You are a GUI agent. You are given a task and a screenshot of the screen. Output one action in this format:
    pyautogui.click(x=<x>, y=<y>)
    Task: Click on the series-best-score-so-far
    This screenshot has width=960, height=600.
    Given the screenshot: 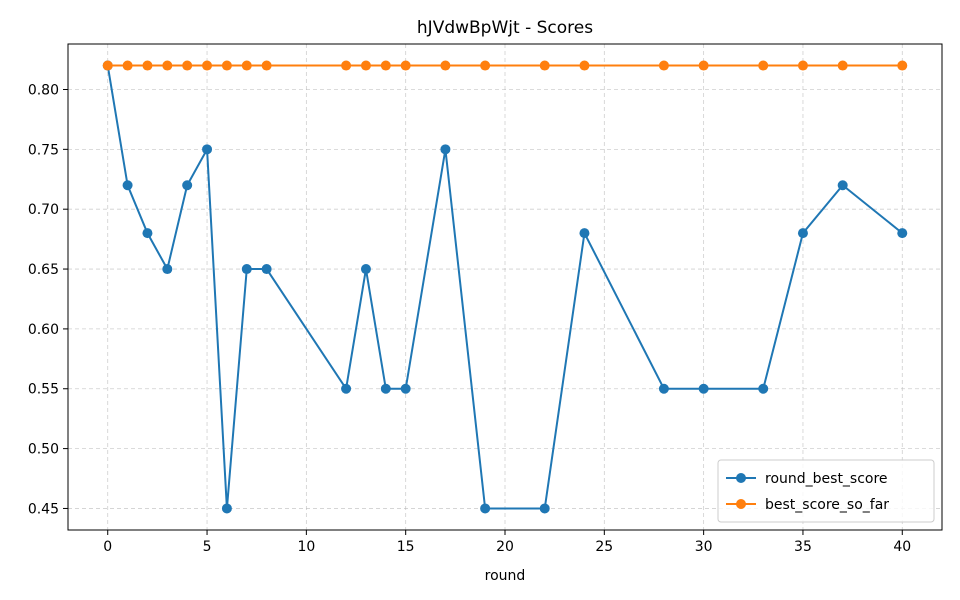 What is the action you would take?
    pyautogui.click(x=505, y=65)
    